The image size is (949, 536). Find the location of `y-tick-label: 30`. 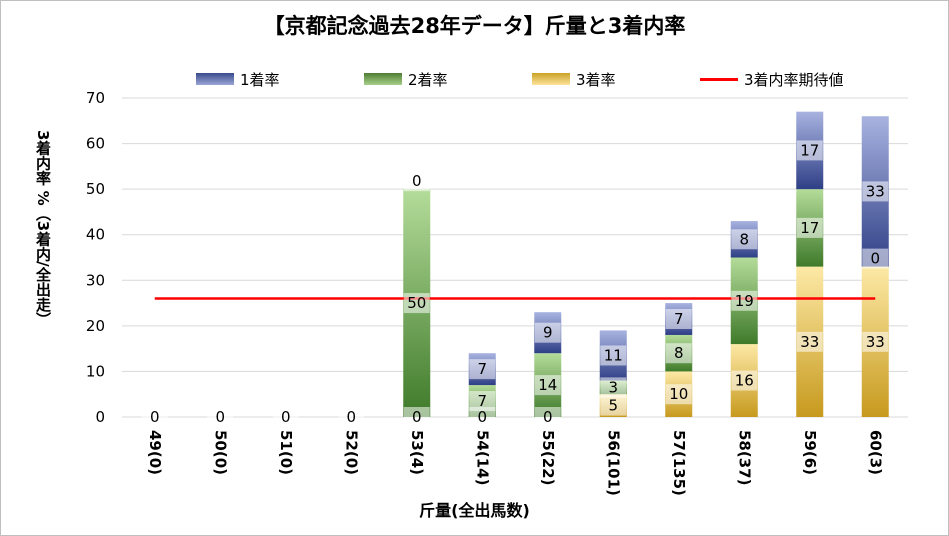

y-tick-label: 30 is located at coordinates (95, 280).